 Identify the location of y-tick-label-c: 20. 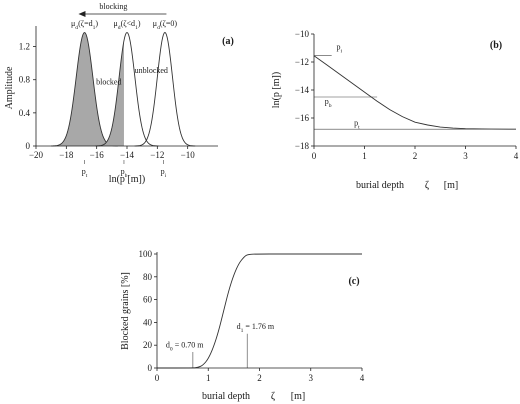
(148, 345).